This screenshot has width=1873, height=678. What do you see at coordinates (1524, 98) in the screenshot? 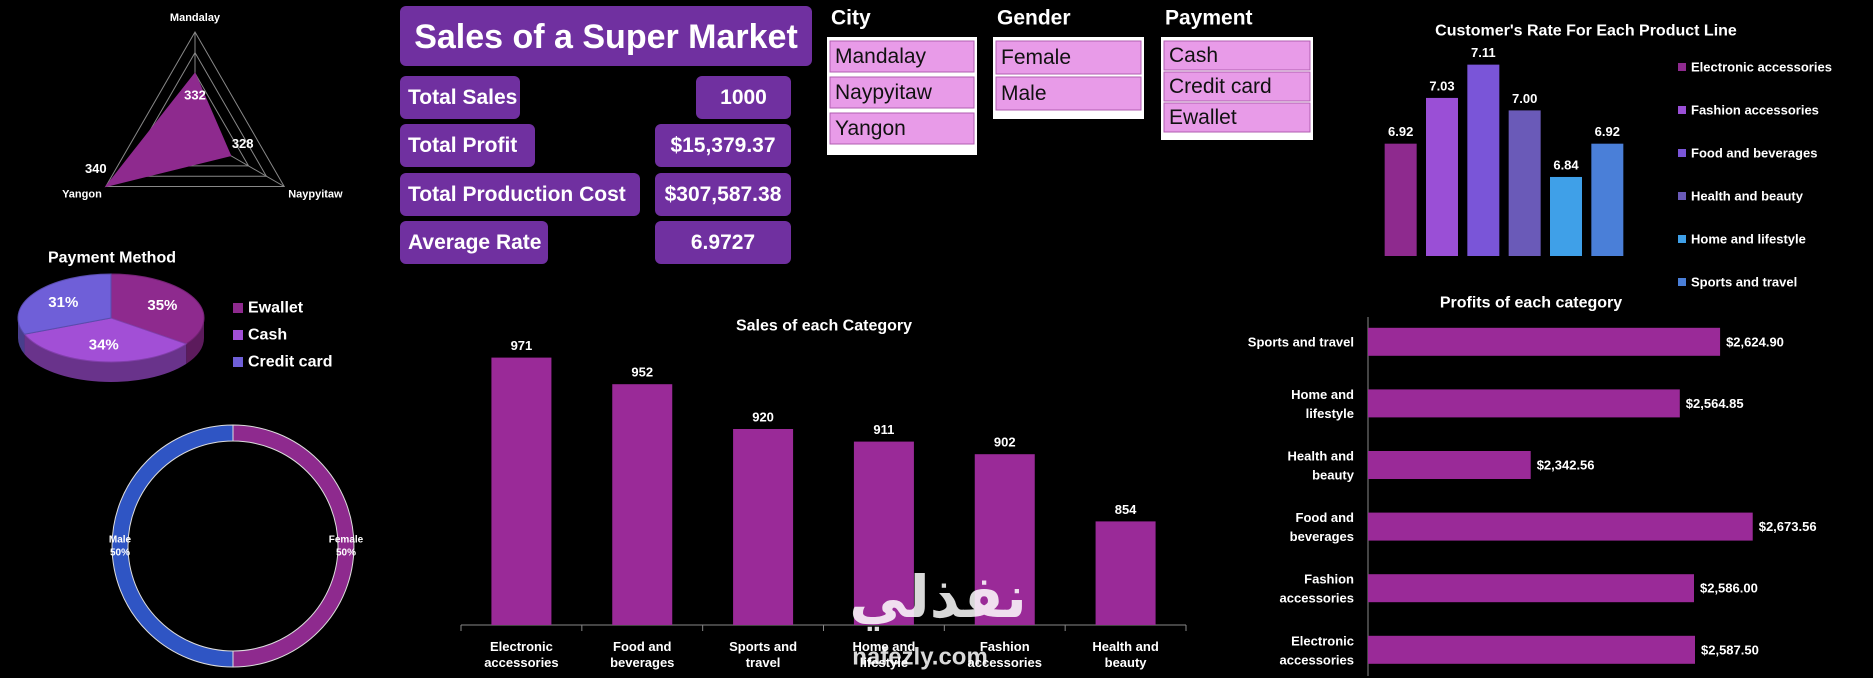
I see `bar-value-label: 7.00` at bounding box center [1524, 98].